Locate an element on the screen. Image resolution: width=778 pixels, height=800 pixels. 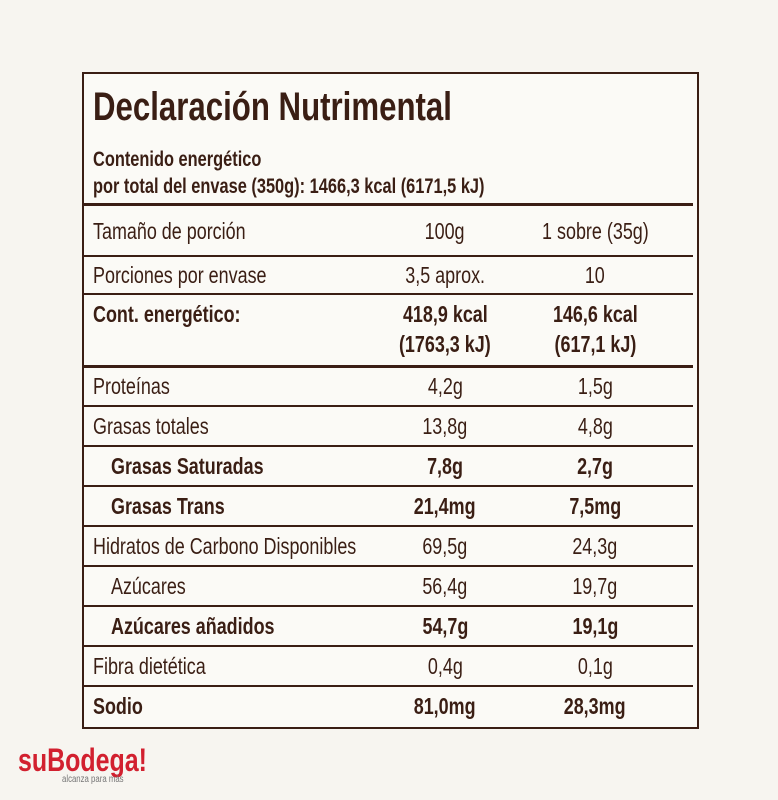
value-sobre: 4,8g is located at coordinates (595, 425).